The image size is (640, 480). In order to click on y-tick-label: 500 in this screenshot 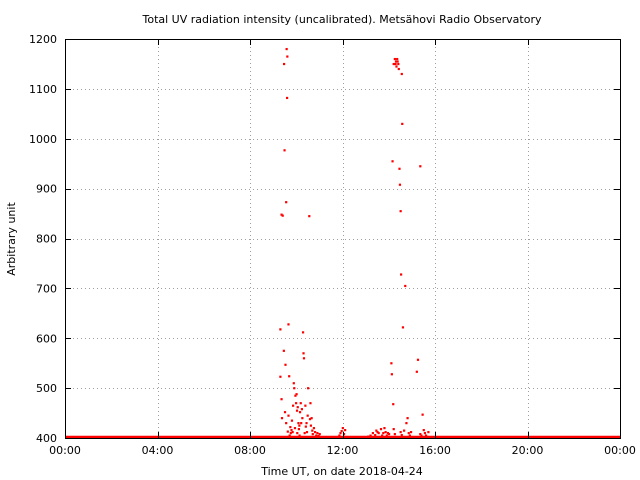, I will do `click(46, 388)`.